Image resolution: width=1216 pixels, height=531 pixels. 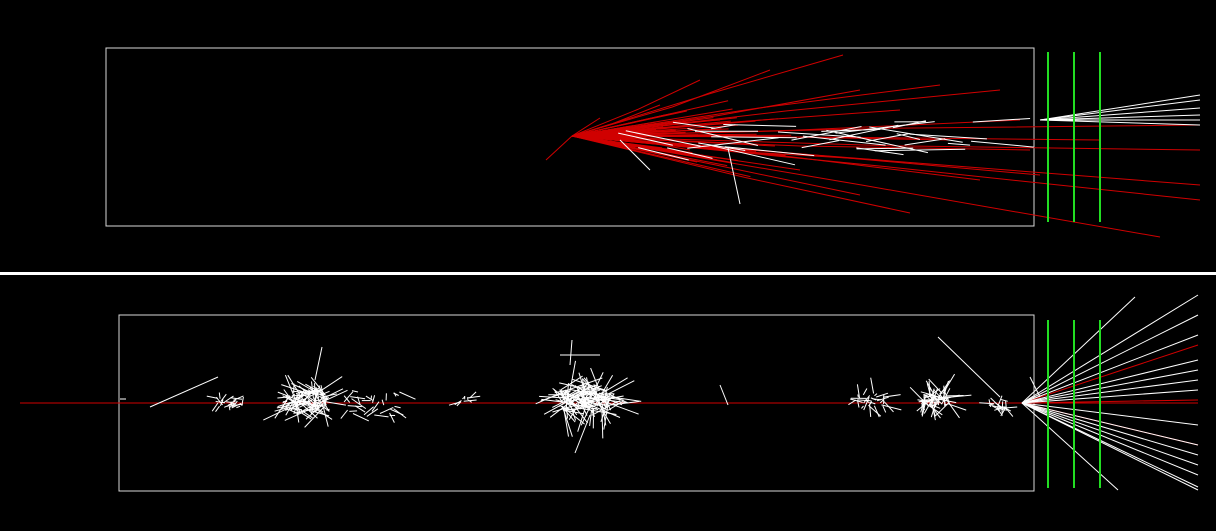 What do you see at coordinates (1074, 137) in the screenshot?
I see `detector-planes` at bounding box center [1074, 137].